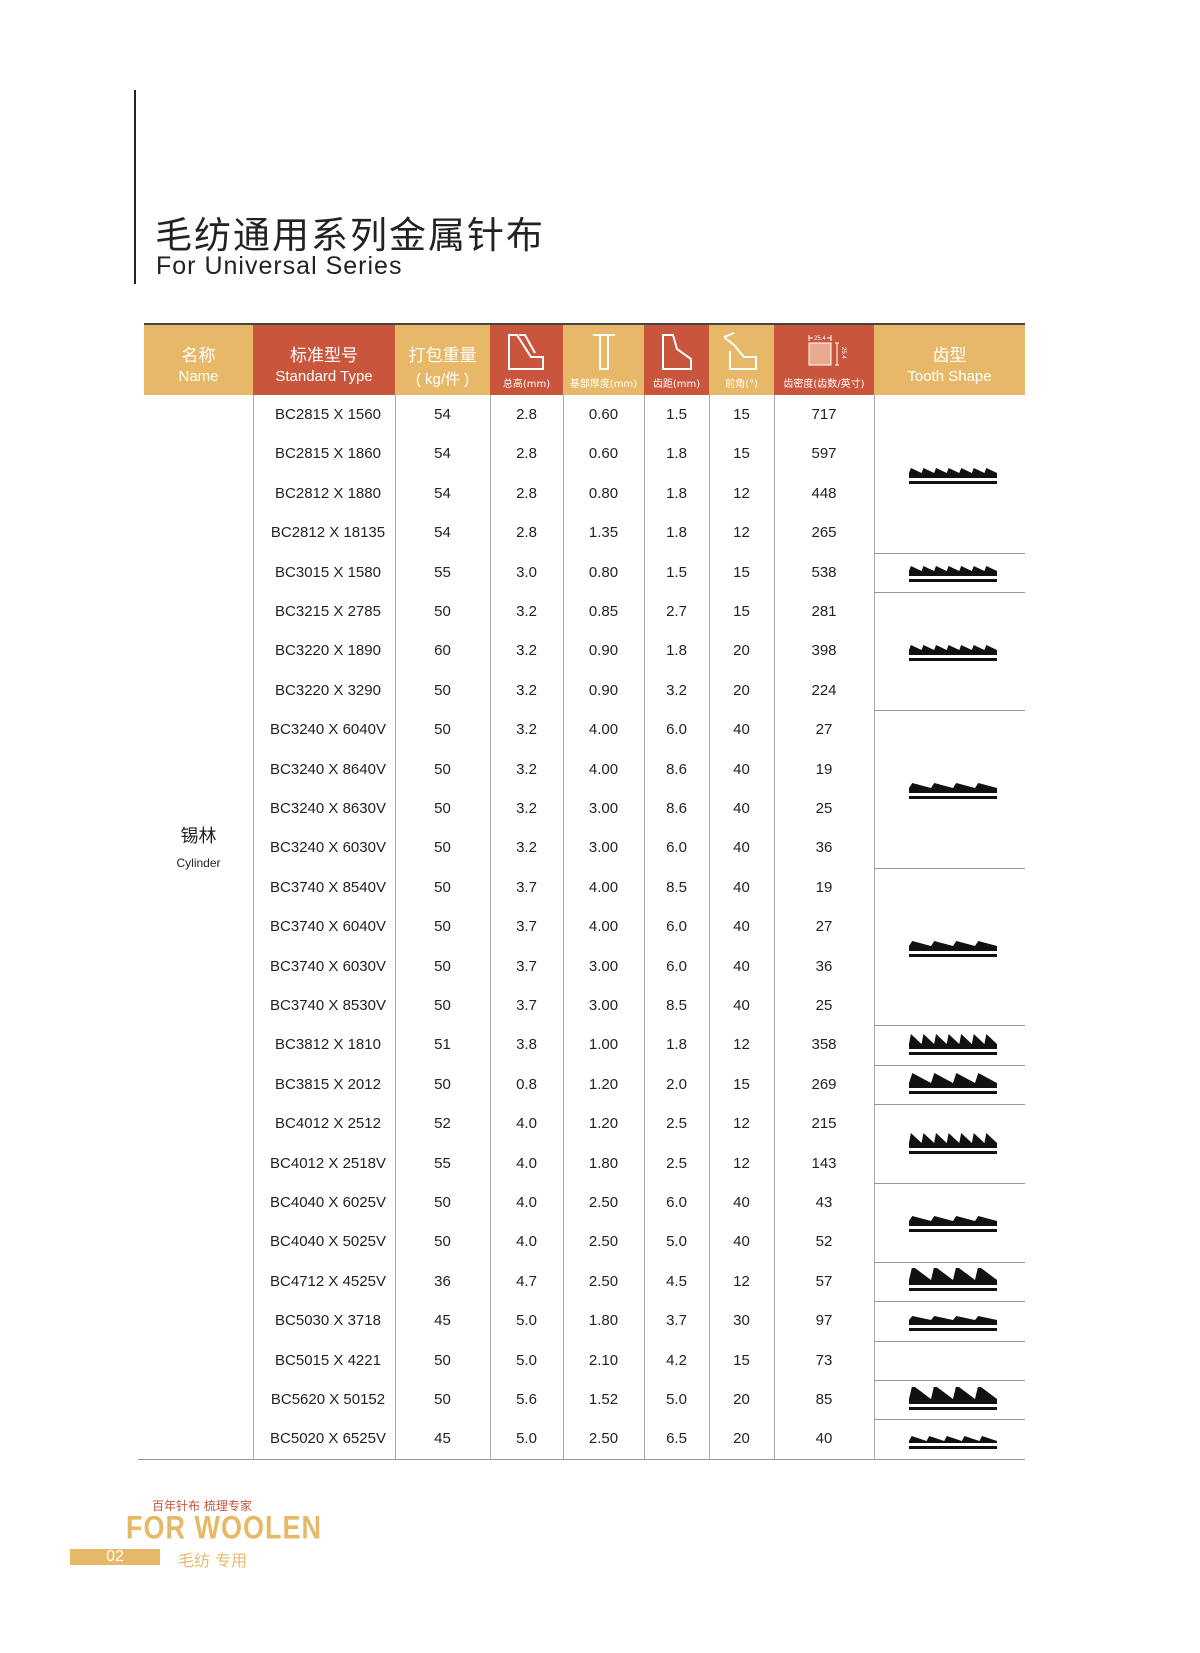 Image resolution: width=1200 pixels, height=1653 pixels. What do you see at coordinates (739, 351) in the screenshot?
I see `angle-icon` at bounding box center [739, 351].